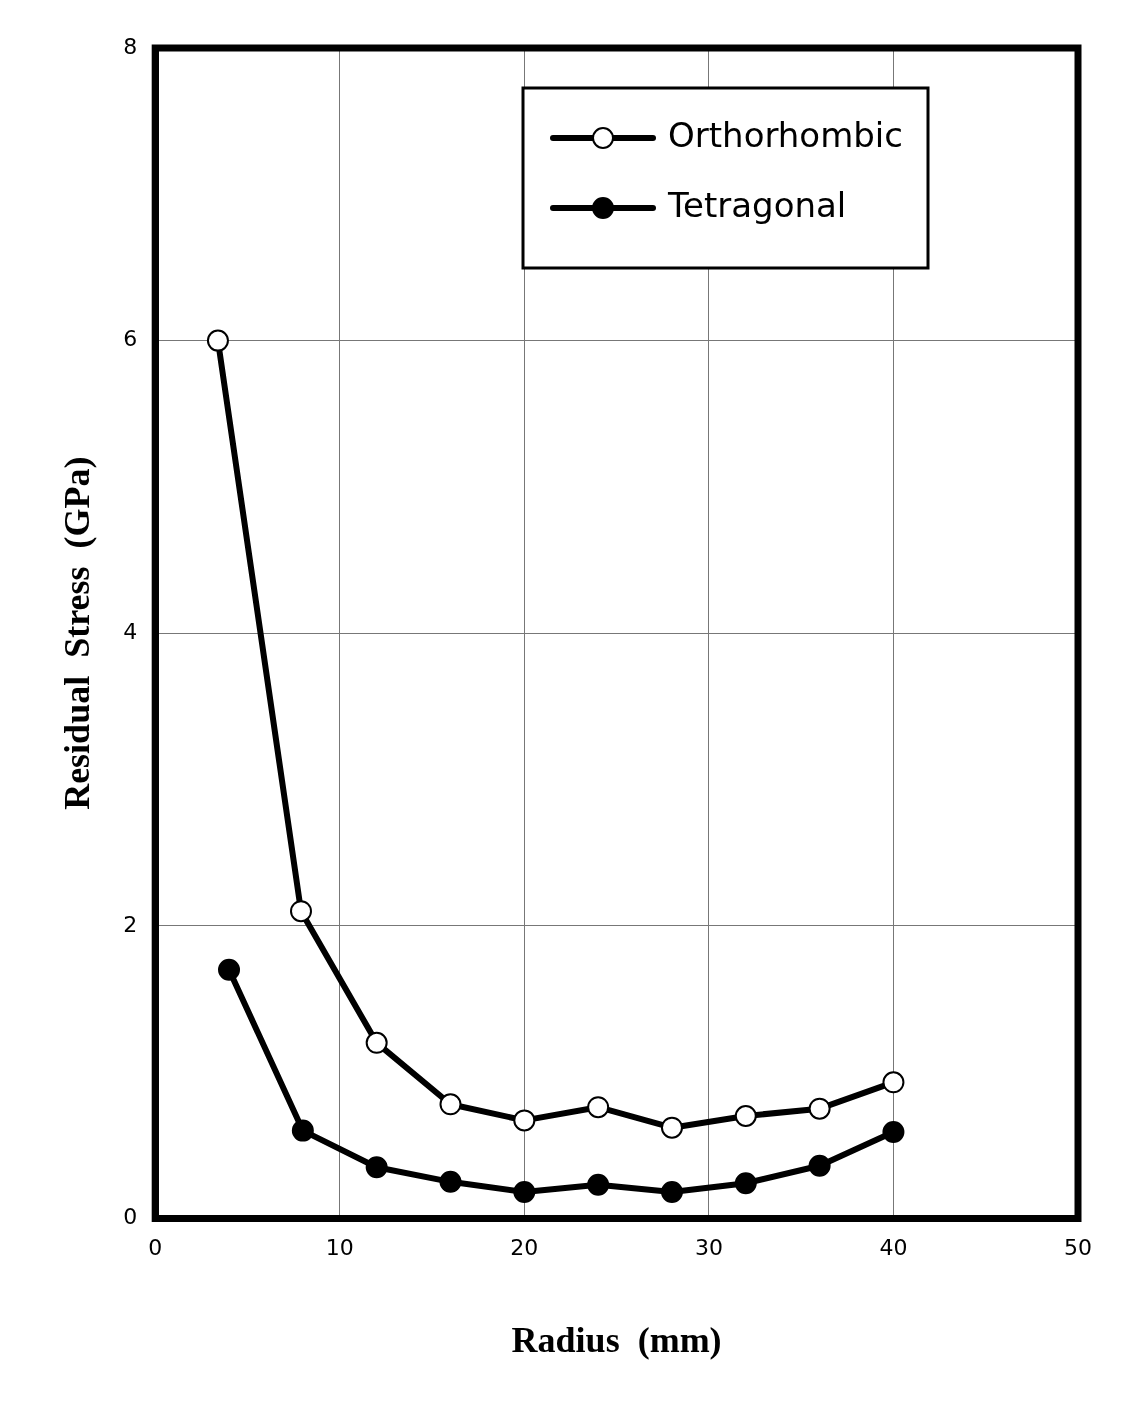 The image size is (1137, 1410). I want to click on legend-label: Orthorhombic, so click(785, 134).